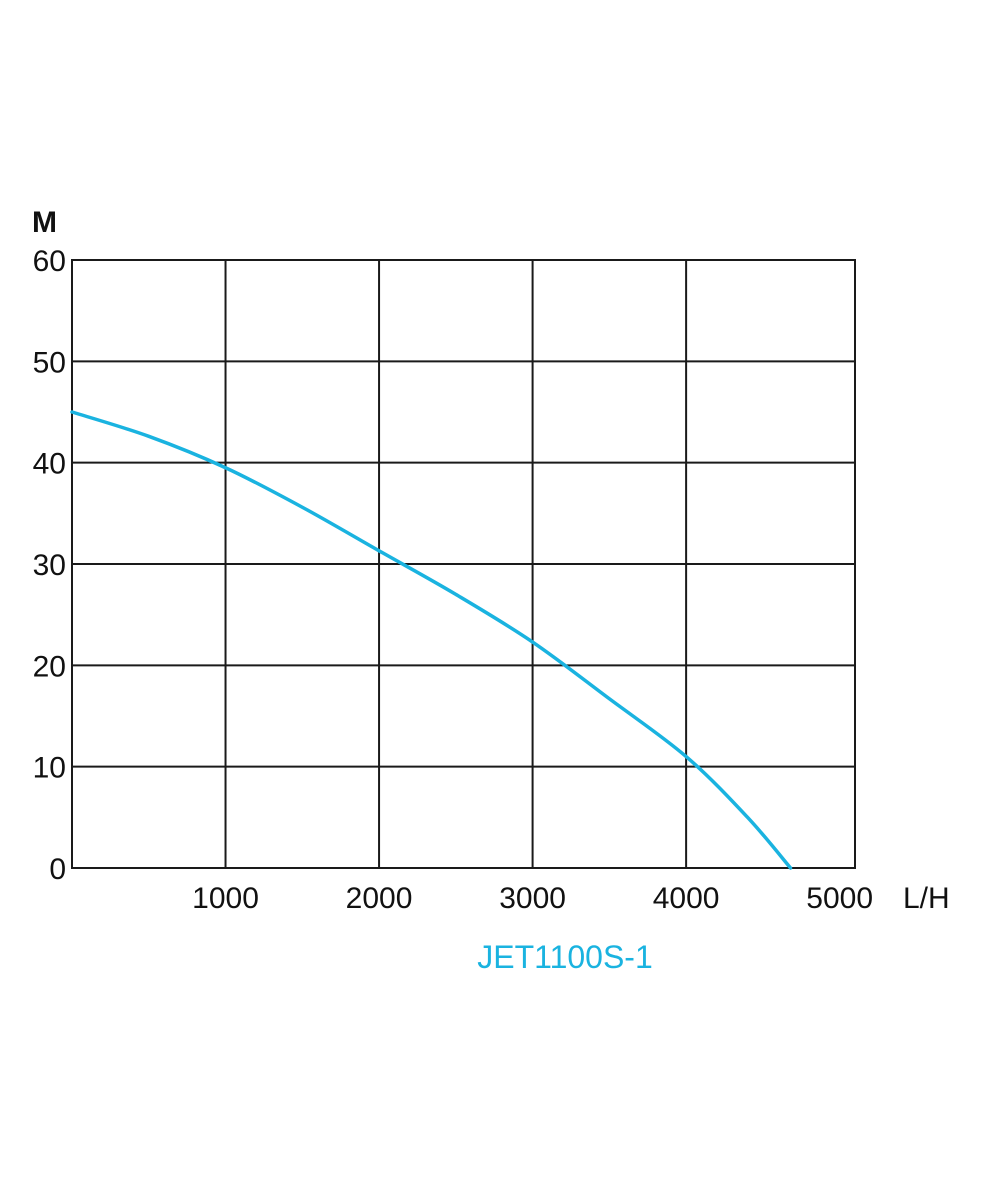 This screenshot has width=1000, height=1200. What do you see at coordinates (57, 869) in the screenshot?
I see `y-tick-label: 0` at bounding box center [57, 869].